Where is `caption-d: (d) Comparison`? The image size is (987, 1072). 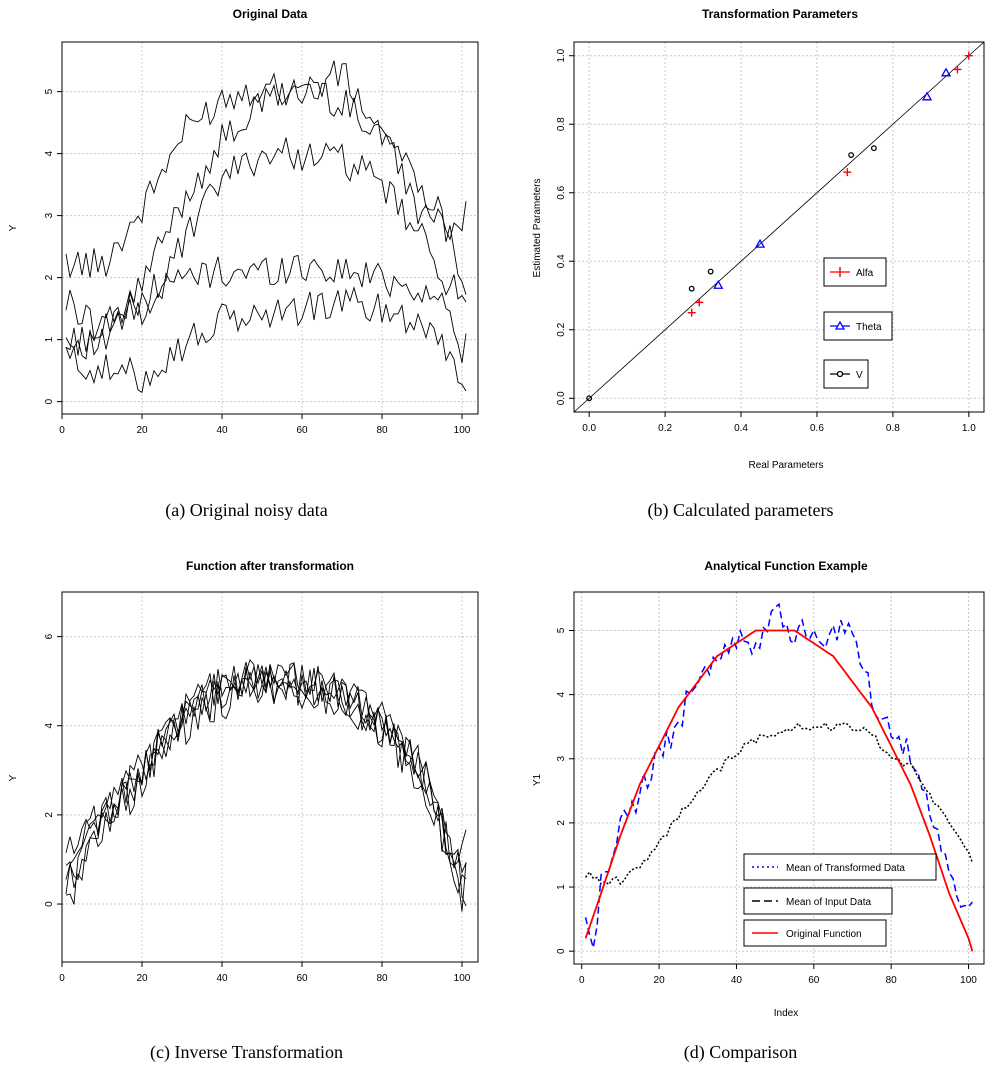 caption-d: (d) Comparison is located at coordinates (740, 1052).